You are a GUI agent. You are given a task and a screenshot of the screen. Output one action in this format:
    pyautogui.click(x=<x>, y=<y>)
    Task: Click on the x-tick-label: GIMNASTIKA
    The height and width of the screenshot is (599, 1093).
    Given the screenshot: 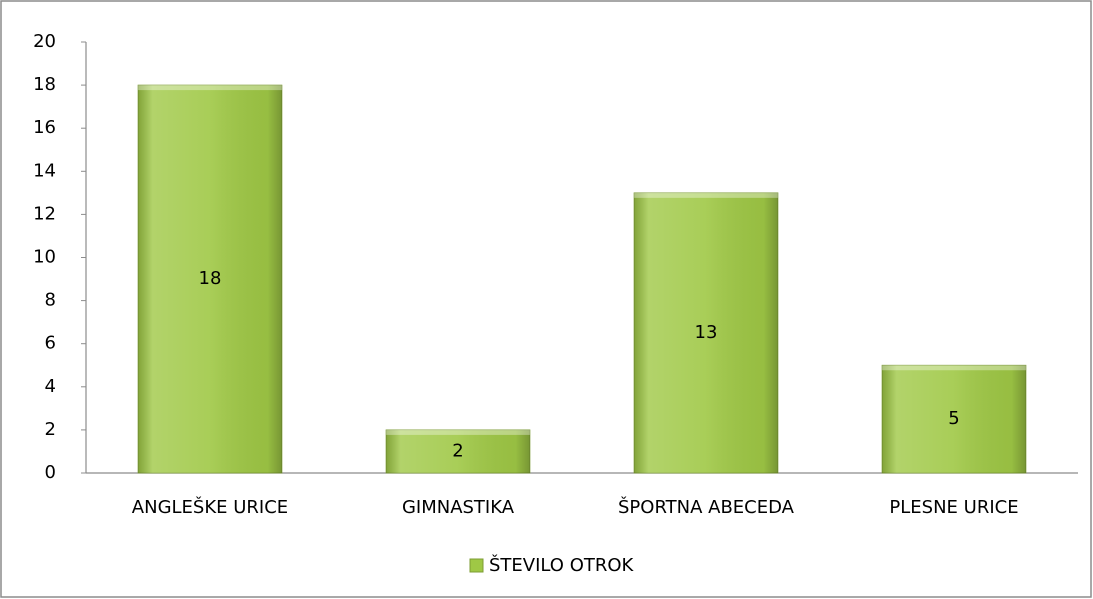 What is the action you would take?
    pyautogui.click(x=458, y=507)
    